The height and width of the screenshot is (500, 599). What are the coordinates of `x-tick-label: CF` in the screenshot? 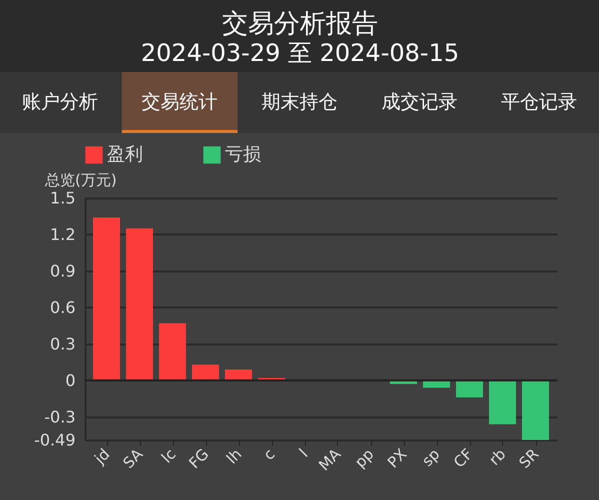 It's located at (463, 458).